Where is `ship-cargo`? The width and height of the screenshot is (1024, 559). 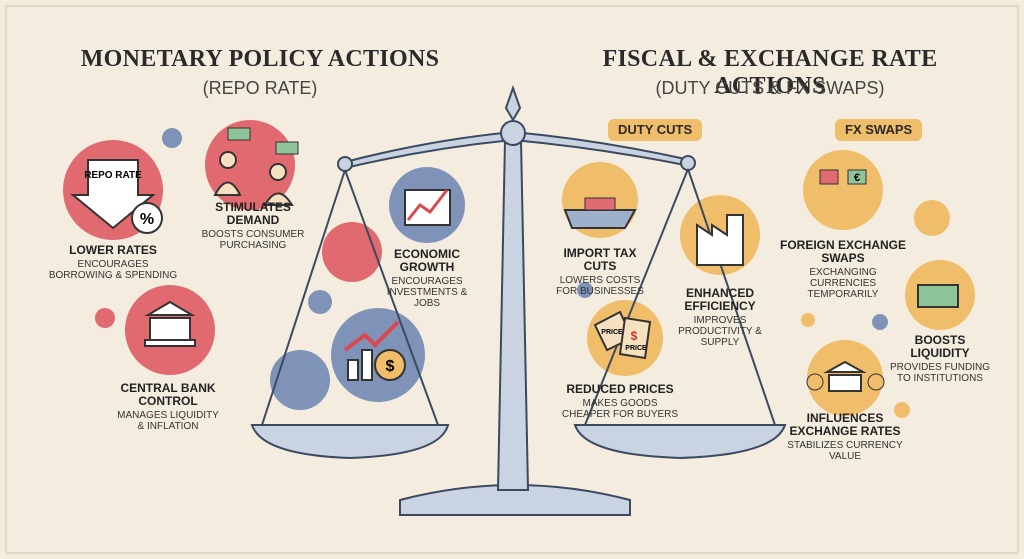
ship-cargo is located at coordinates (600, 204).